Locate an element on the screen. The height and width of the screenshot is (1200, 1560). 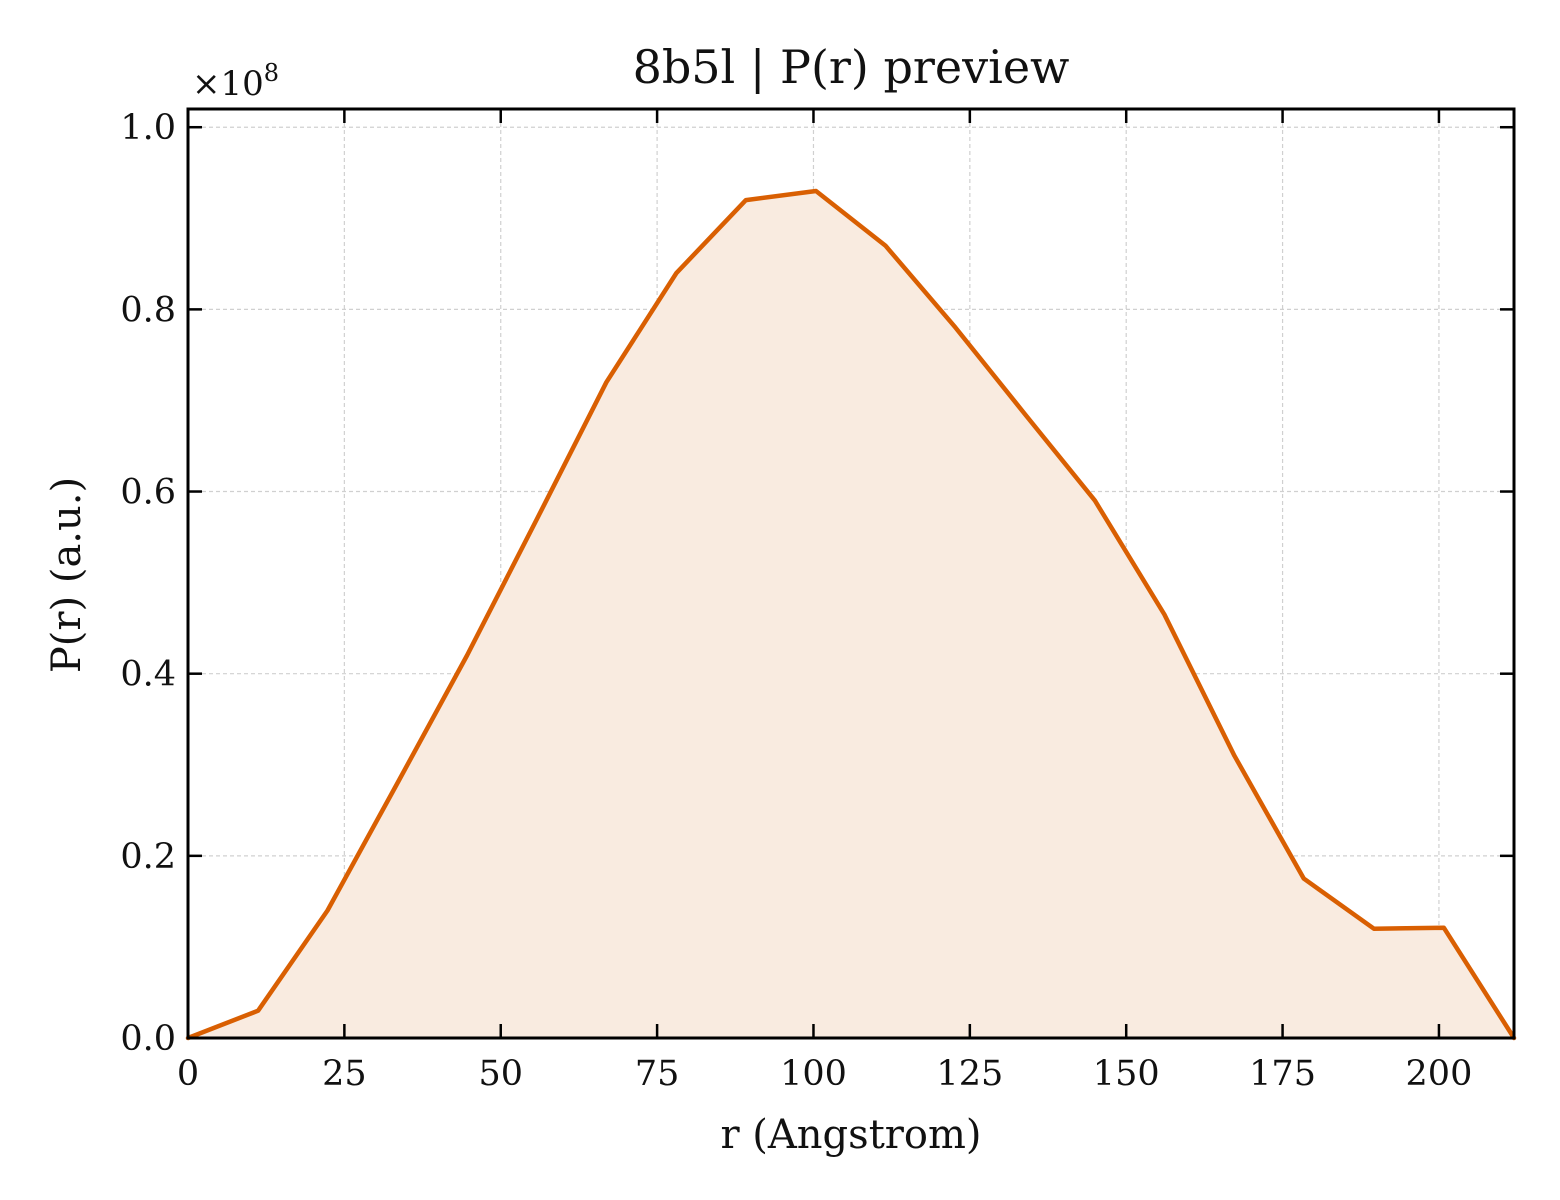
y-tick-label: 1.0 is located at coordinates (148, 128).